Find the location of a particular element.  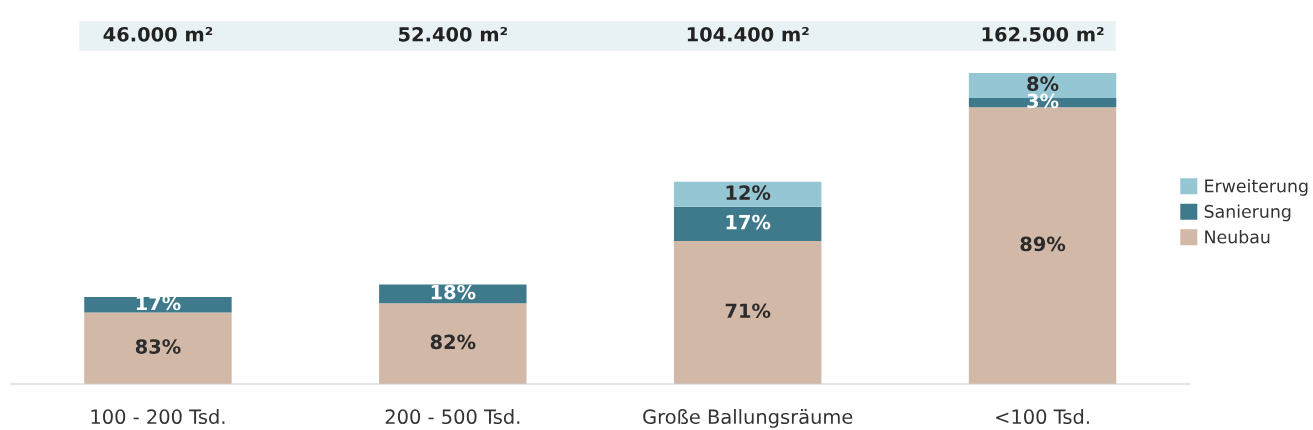

annotation: 71% is located at coordinates (748, 311).